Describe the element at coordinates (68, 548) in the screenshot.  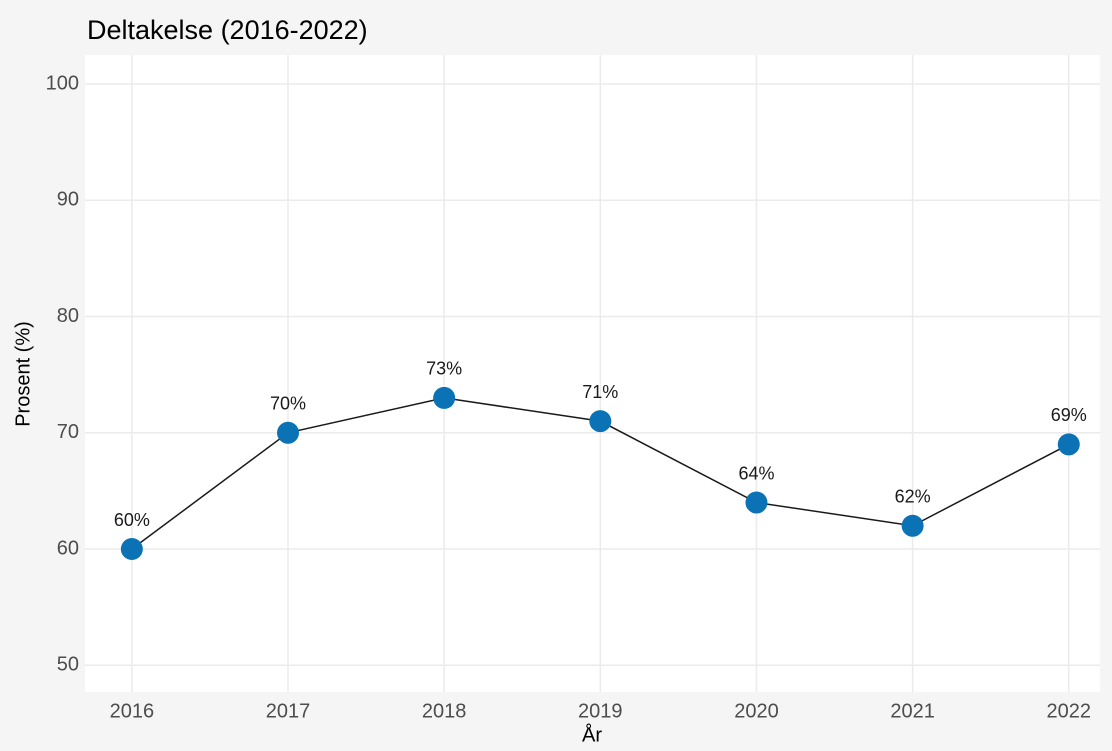
I see `y-tick-label: 60` at that location.